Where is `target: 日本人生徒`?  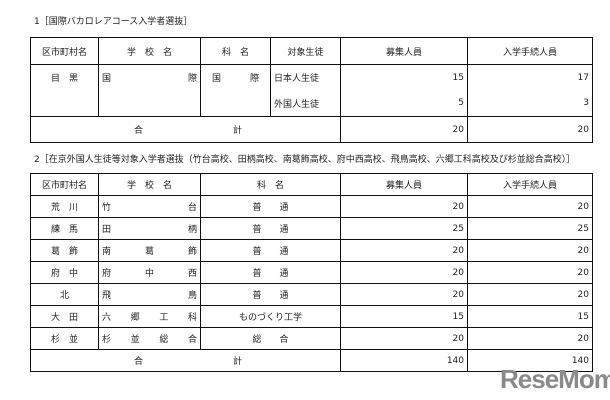
target: 日本人生徒 is located at coordinates (305, 77).